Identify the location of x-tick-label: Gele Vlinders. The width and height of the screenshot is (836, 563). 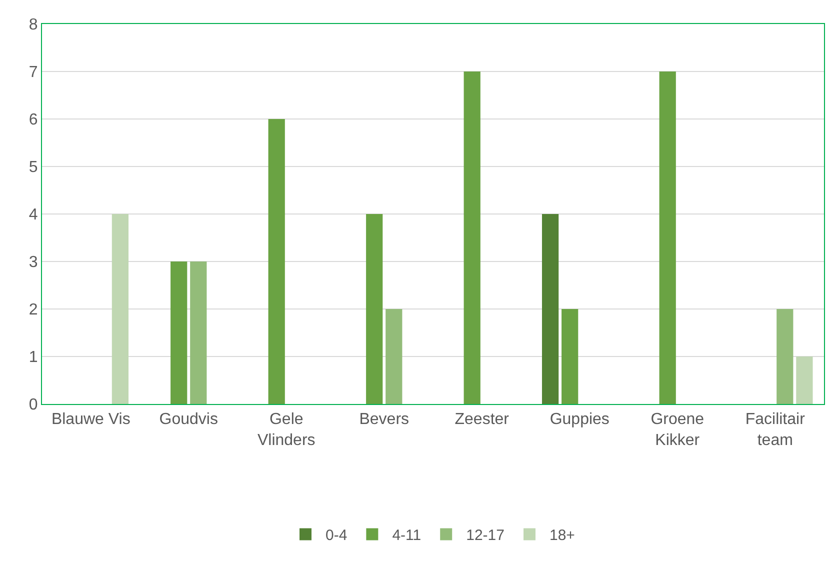
(286, 430).